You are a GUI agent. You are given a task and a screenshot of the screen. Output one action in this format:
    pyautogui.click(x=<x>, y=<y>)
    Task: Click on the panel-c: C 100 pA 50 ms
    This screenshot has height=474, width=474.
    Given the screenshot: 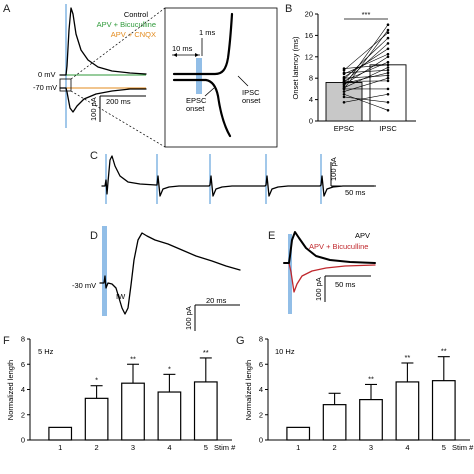 What is the action you would take?
    pyautogui.click(x=233, y=177)
    